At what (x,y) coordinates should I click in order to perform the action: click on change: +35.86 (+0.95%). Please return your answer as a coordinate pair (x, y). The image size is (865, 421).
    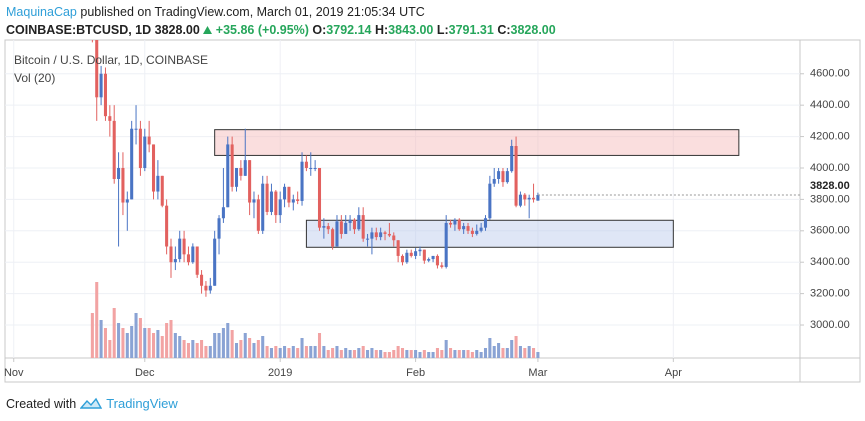
    Looking at the image, I should click on (262, 30).